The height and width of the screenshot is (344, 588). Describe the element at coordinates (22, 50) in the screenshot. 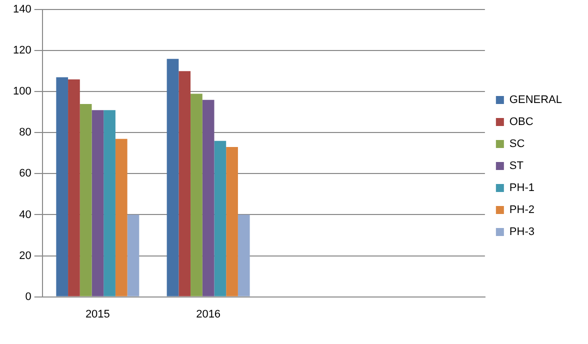

I see `y-tick-label: 120` at that location.